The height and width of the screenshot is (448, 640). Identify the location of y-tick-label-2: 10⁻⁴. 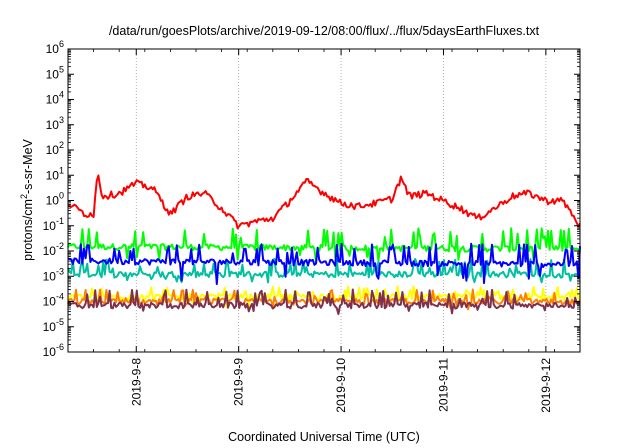
(53, 300).